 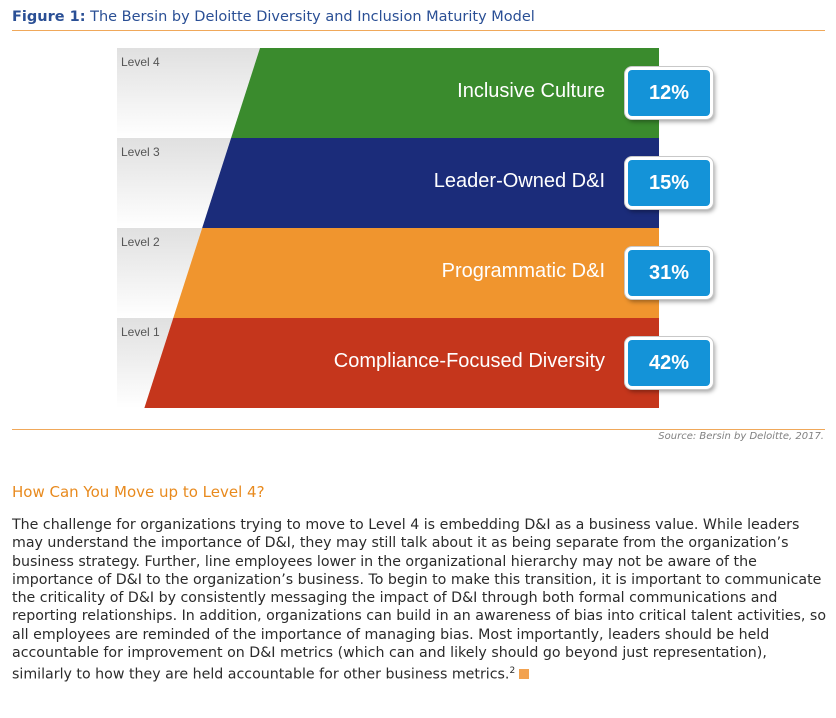 I want to click on figure-source: Source: Bersin by Deloitte, 2017., so click(x=741, y=436).